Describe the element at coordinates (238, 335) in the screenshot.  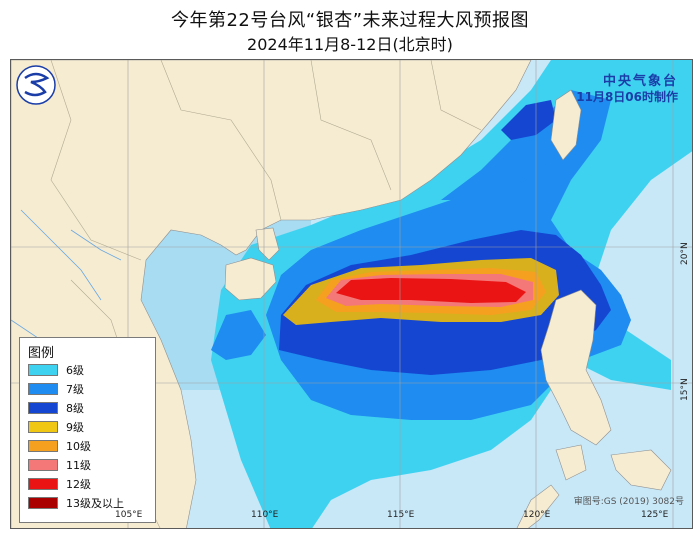
I see `wind-zone-level-7-west` at that location.